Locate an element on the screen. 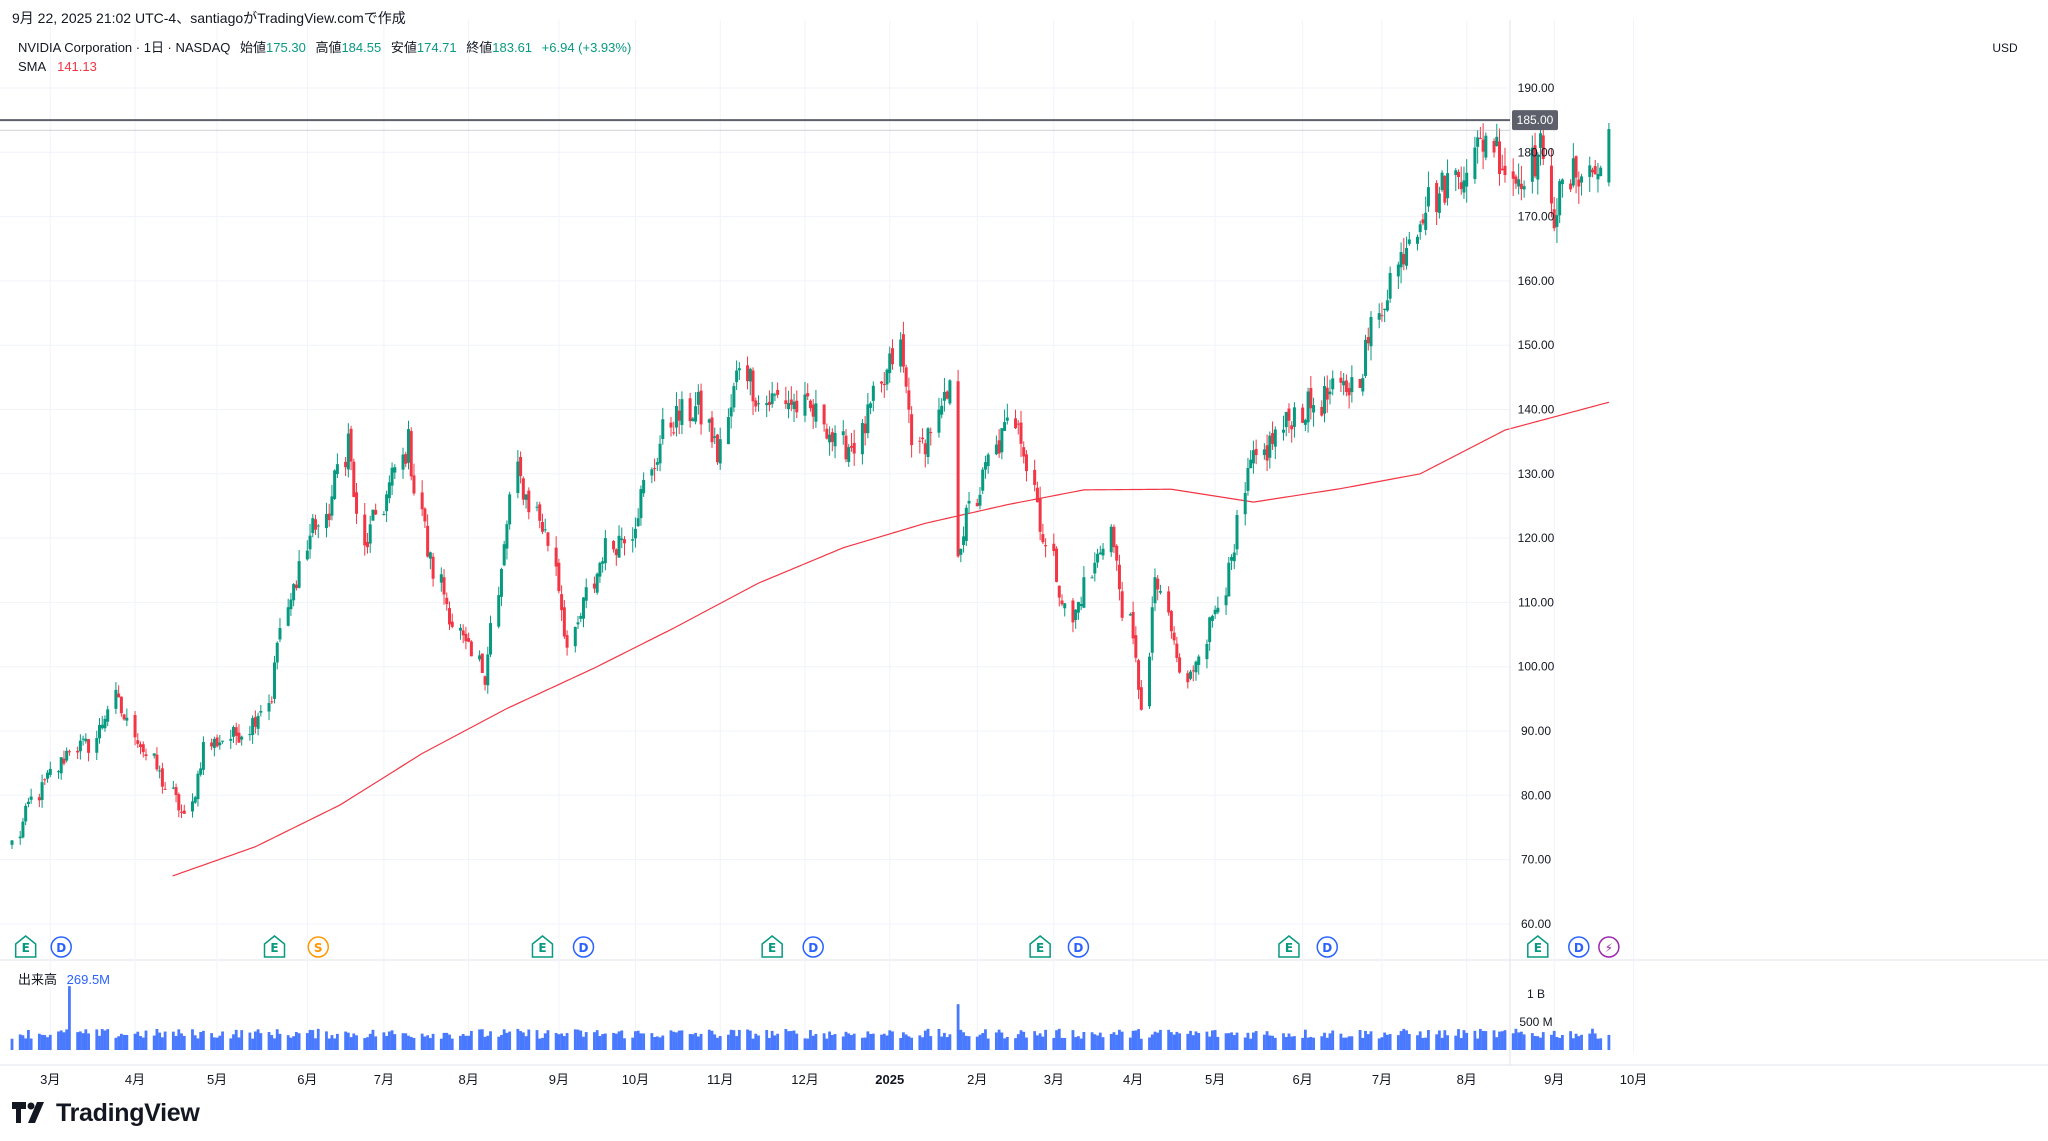 This screenshot has width=2048, height=1141. price-tick-label: 120.00 is located at coordinates (1536, 538).